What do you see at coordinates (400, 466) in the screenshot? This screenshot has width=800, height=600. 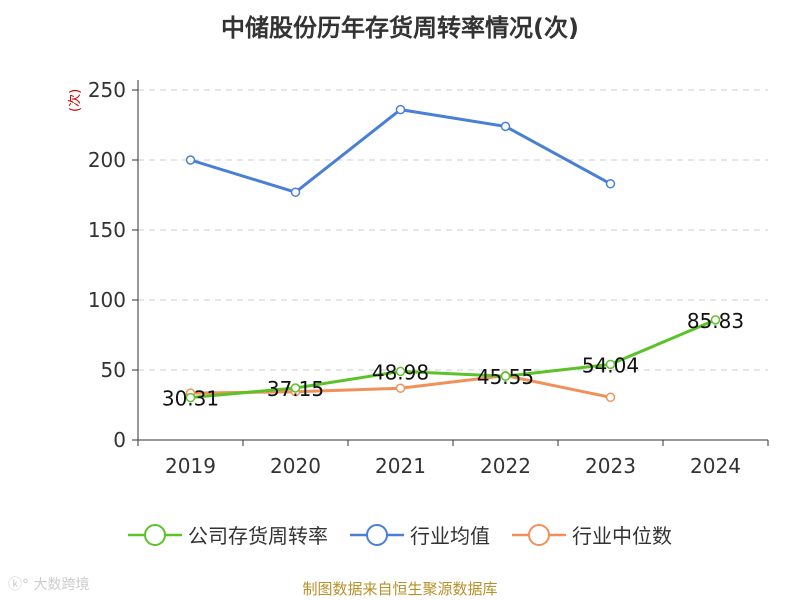 I see `x-tick-label: 2021` at bounding box center [400, 466].